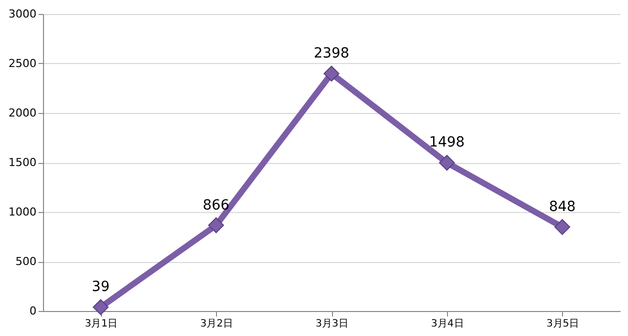  What do you see at coordinates (332, 324) in the screenshot?
I see `x-tick-label: 3月3日` at bounding box center [332, 324].